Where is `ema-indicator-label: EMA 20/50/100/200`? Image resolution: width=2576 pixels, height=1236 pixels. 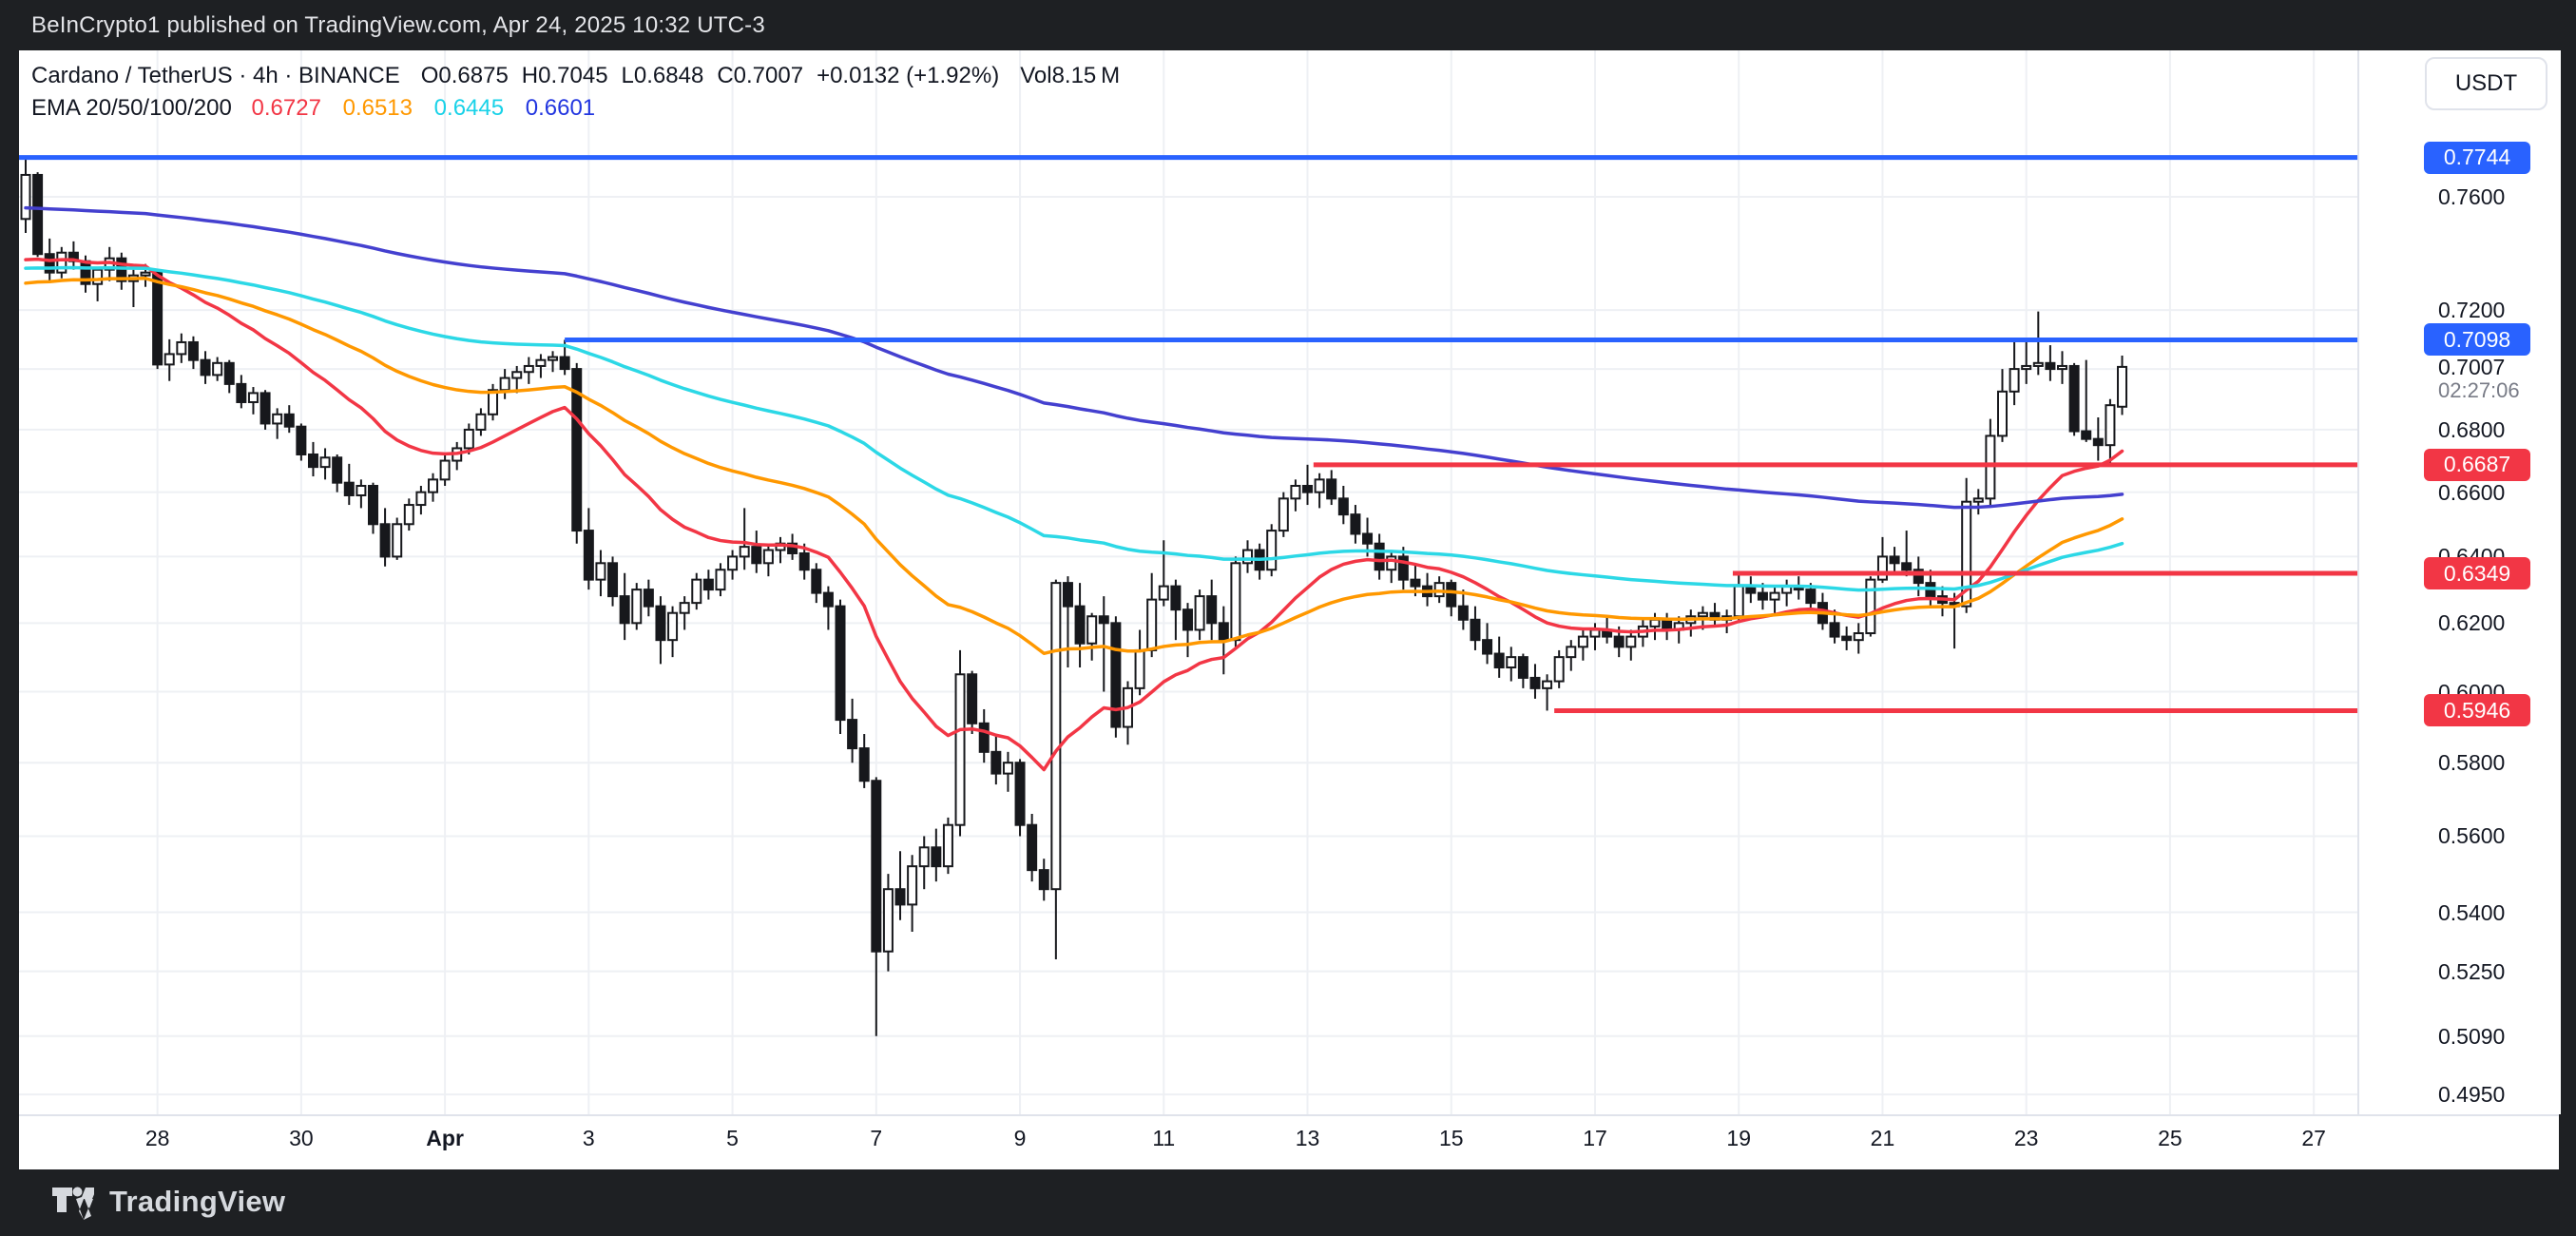 ema-indicator-label: EMA 20/50/100/200 is located at coordinates (132, 108).